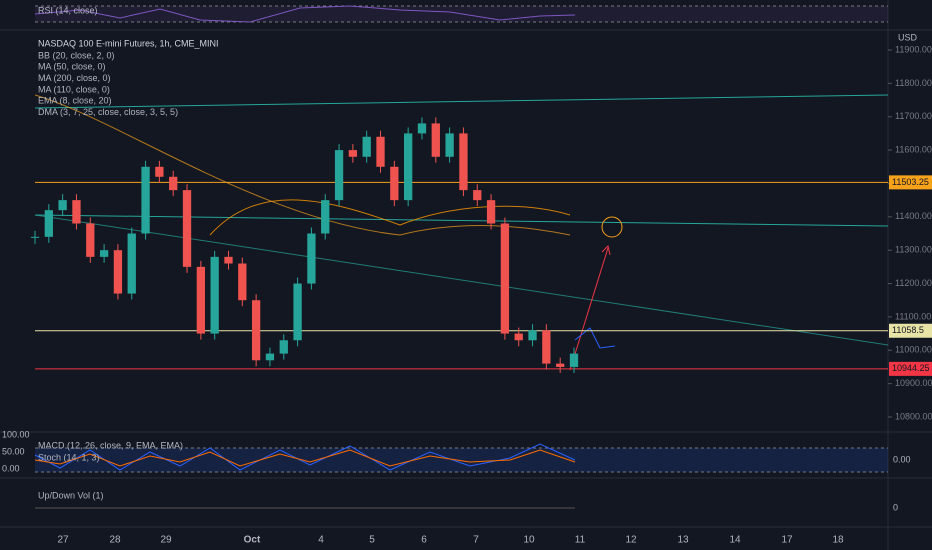  Describe the element at coordinates (683, 540) in the screenshot. I see `x-tick-label: 13` at that location.